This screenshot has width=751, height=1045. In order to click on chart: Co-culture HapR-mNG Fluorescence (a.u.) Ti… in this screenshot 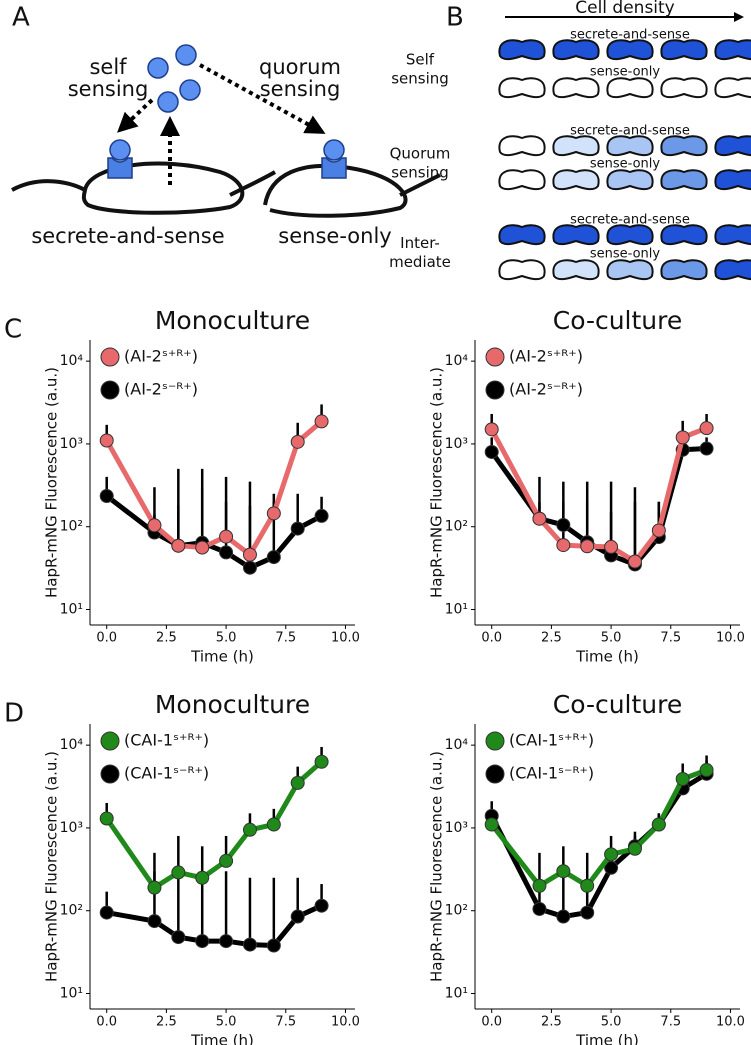, I will do `click(586, 486)`.